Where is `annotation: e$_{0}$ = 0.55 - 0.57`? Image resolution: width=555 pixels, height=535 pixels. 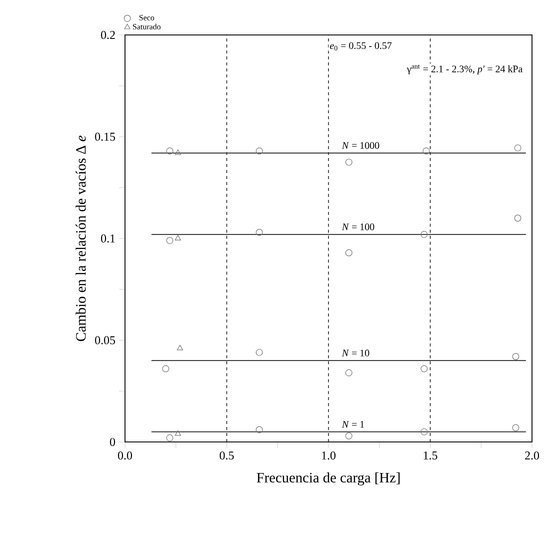 annotation: e$_{0}$ = 0.55 - 0.57 is located at coordinates (361, 46).